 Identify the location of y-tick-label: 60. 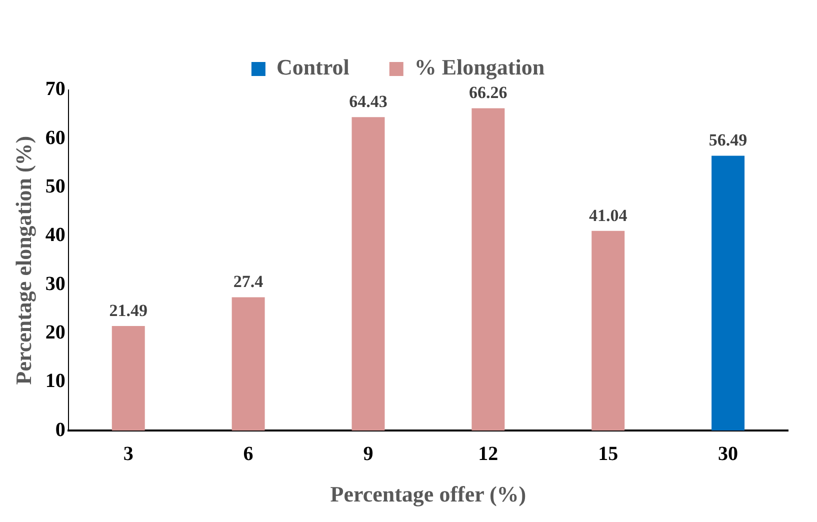
(55, 137).